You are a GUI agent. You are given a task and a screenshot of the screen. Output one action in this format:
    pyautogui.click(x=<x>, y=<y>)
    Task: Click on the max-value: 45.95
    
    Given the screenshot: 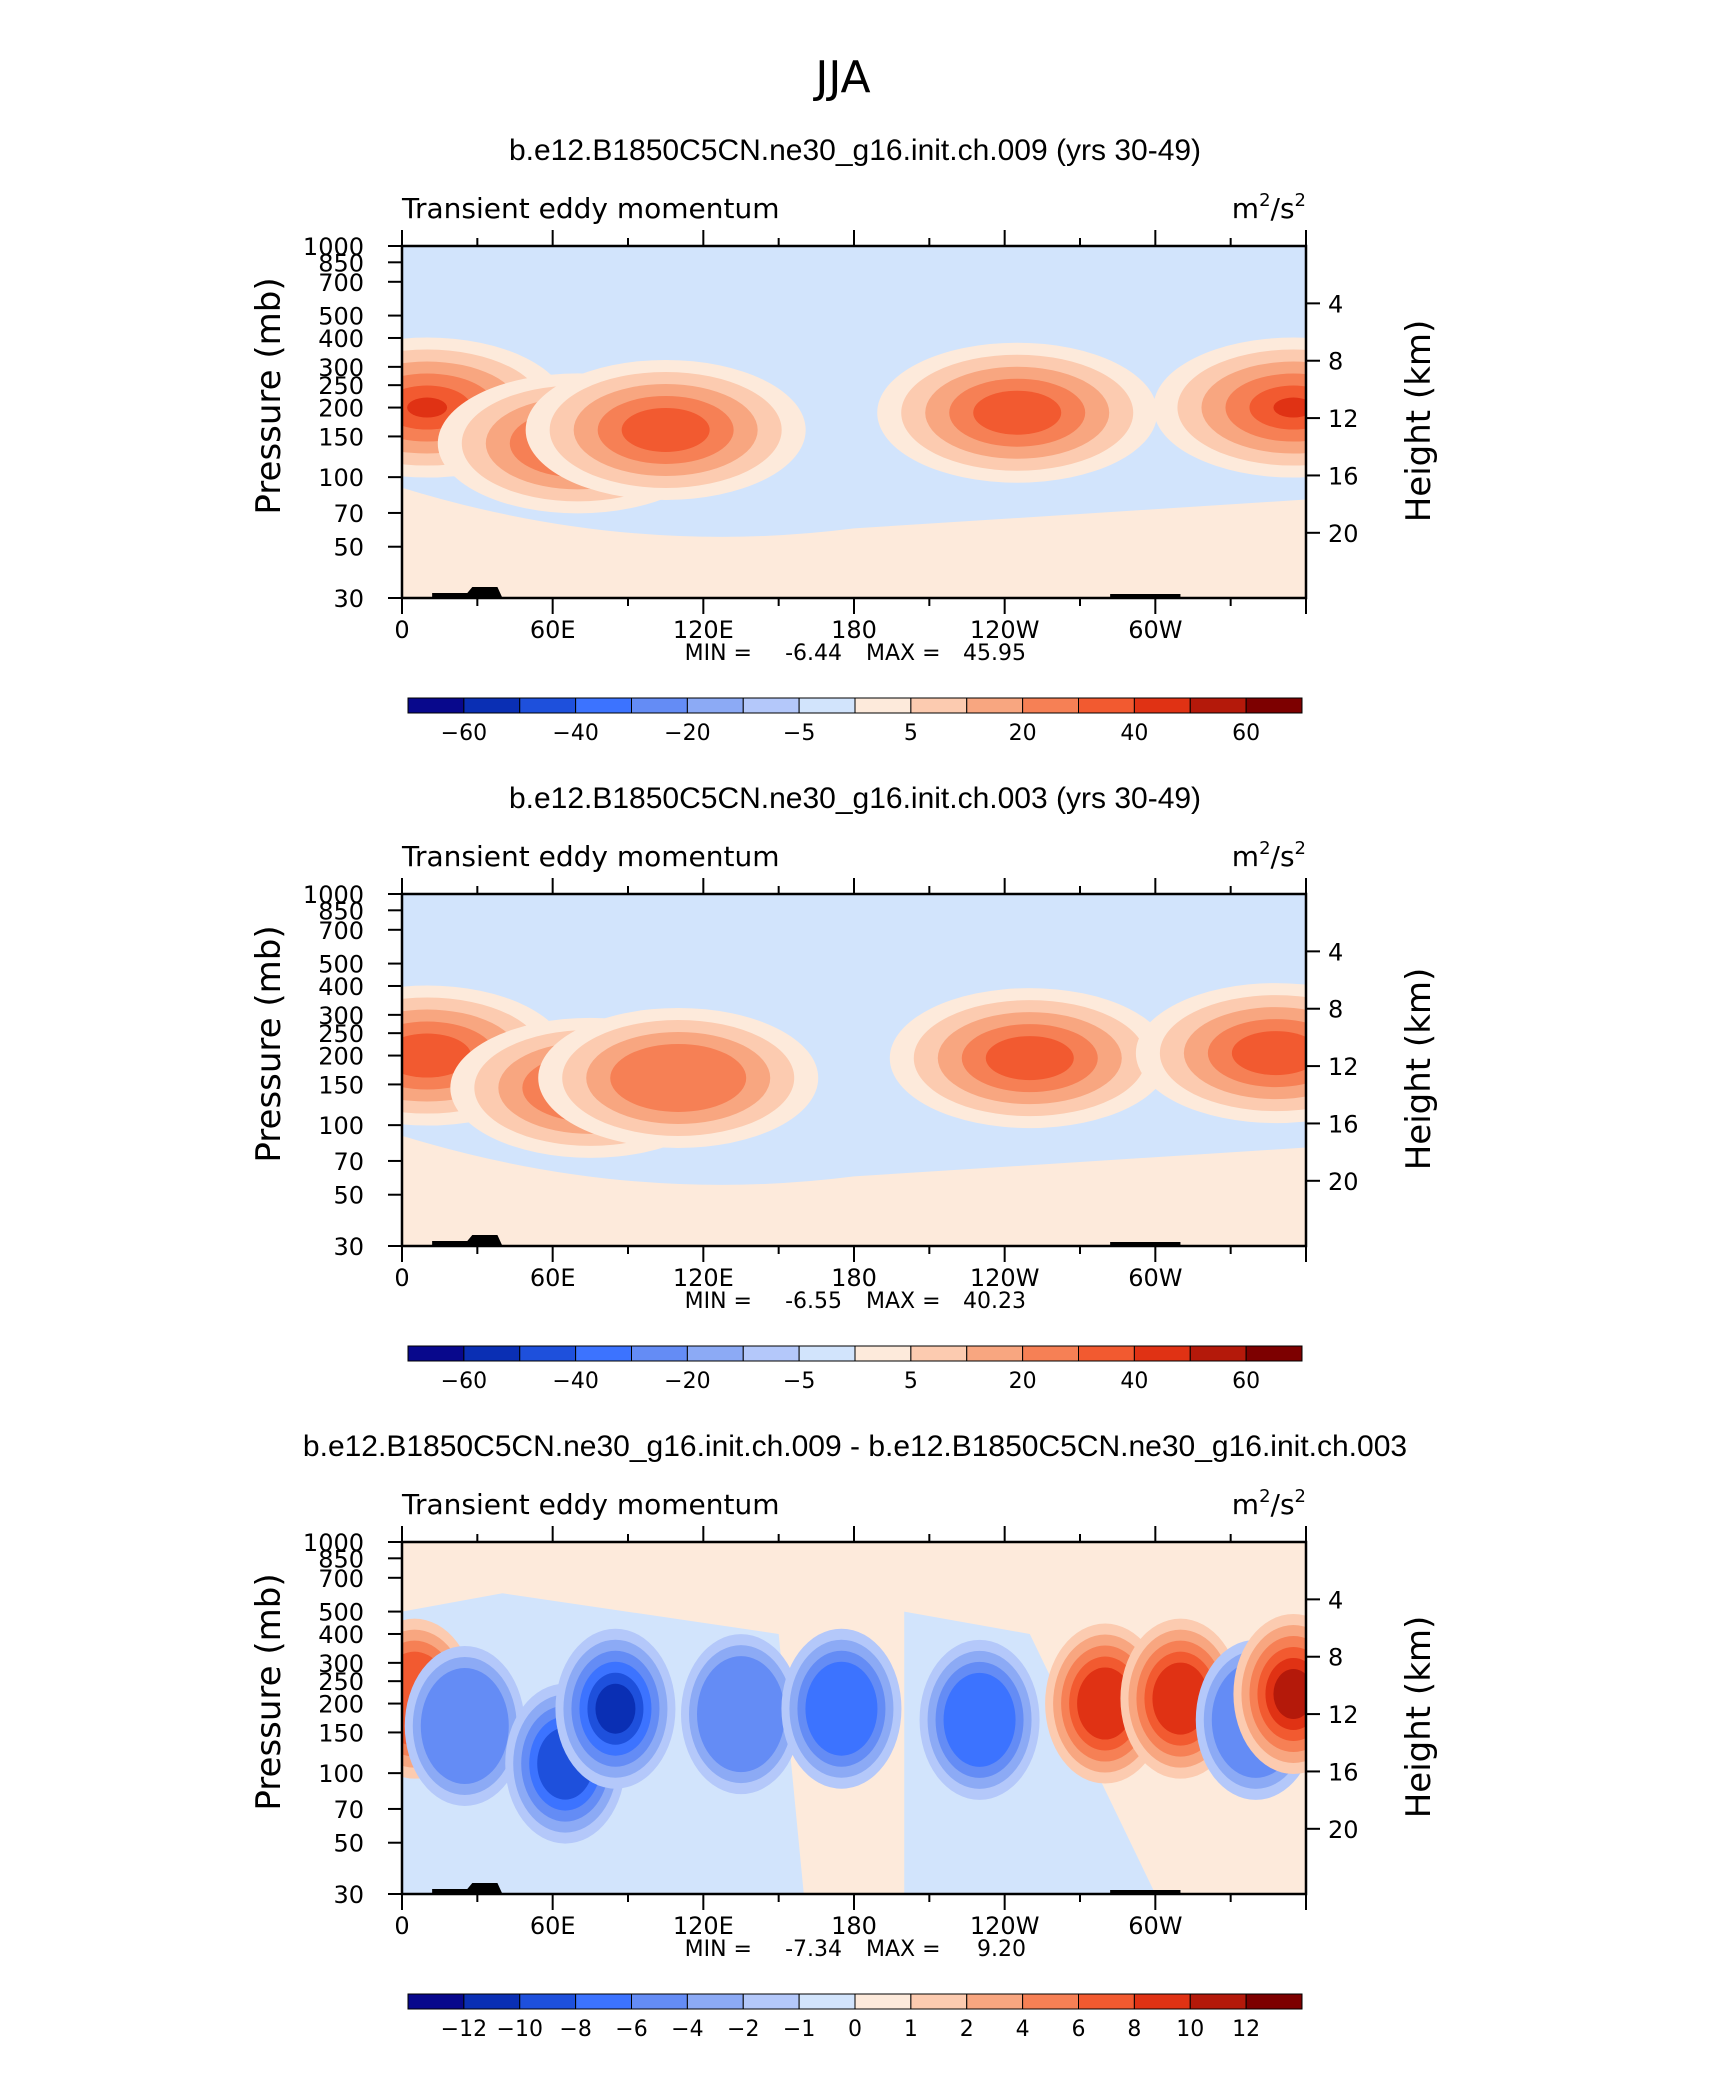 What is the action you would take?
    pyautogui.click(x=994, y=653)
    